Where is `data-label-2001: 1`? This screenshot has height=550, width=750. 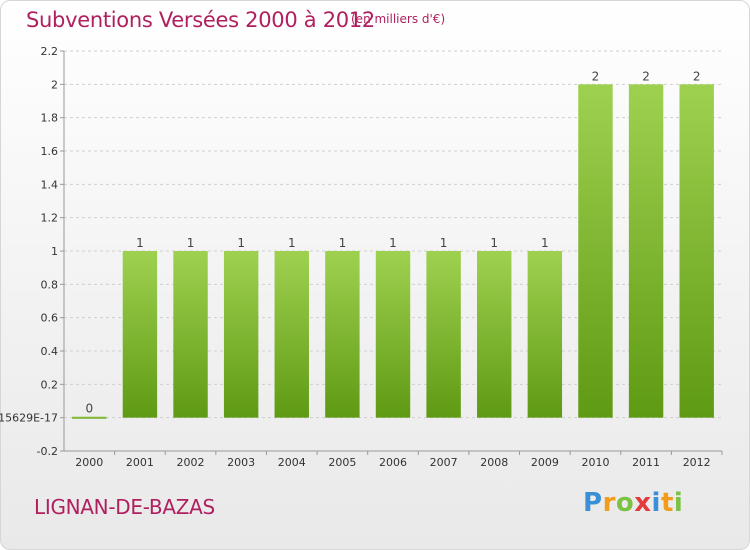 data-label-2001: 1 is located at coordinates (140, 243).